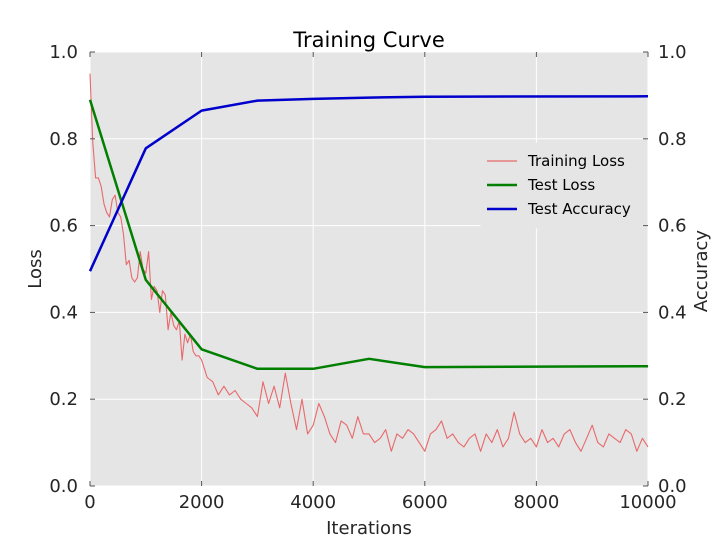  What do you see at coordinates (202, 502) in the screenshot?
I see `x-tick-label: 2000` at bounding box center [202, 502].